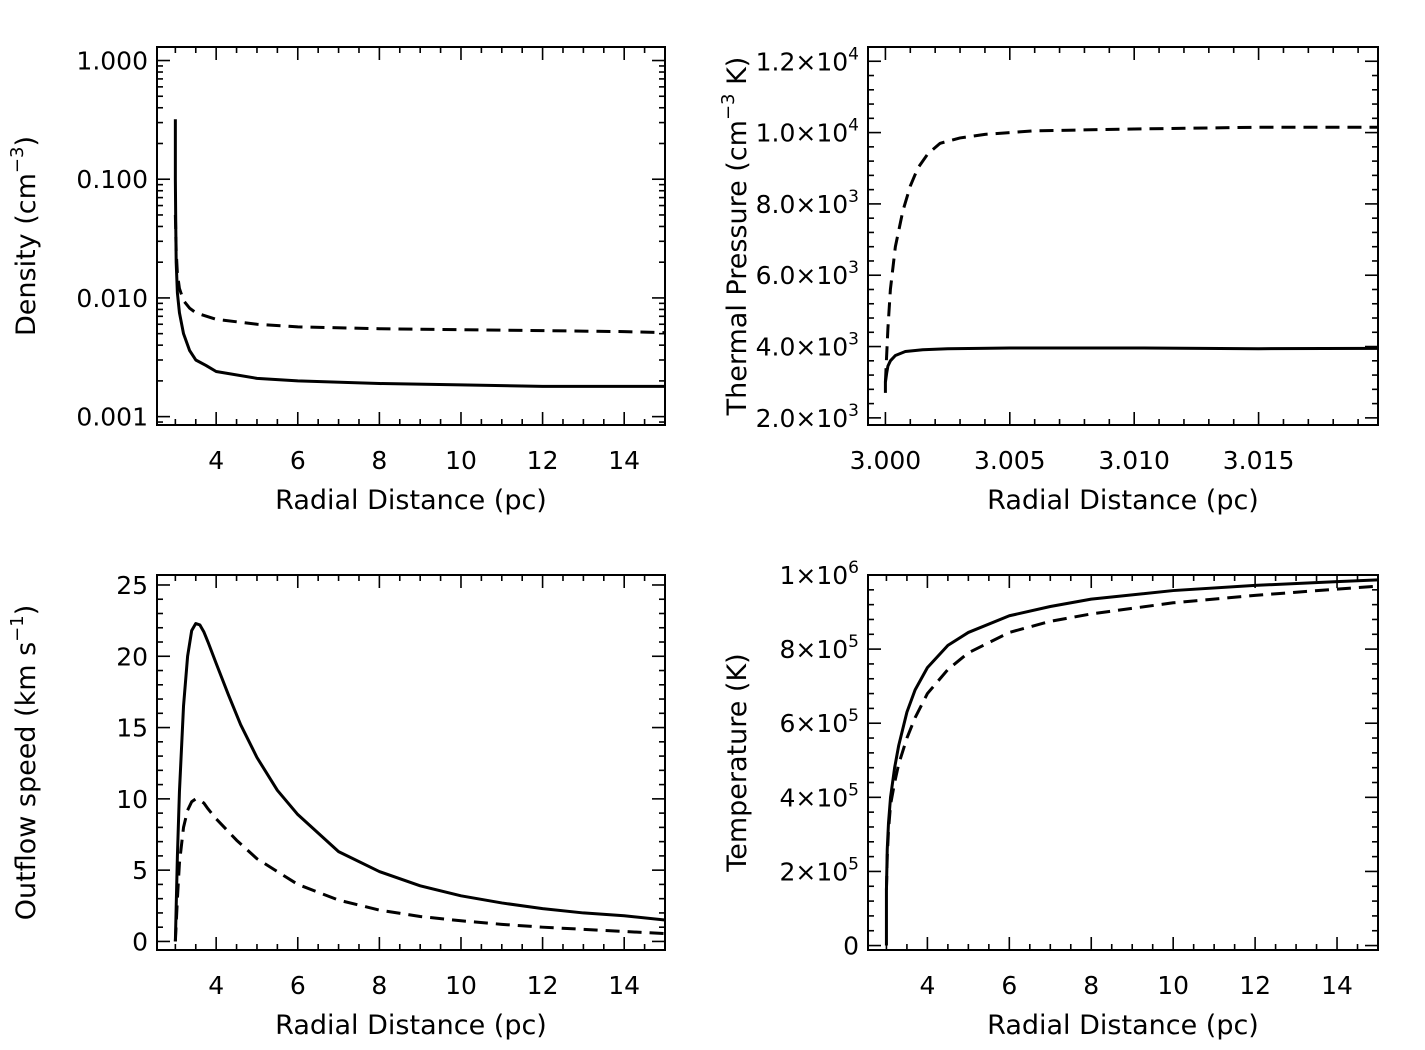 This screenshot has width=1425, height=1050. I want to click on density-ytick-label: 0.001, so click(112, 417).